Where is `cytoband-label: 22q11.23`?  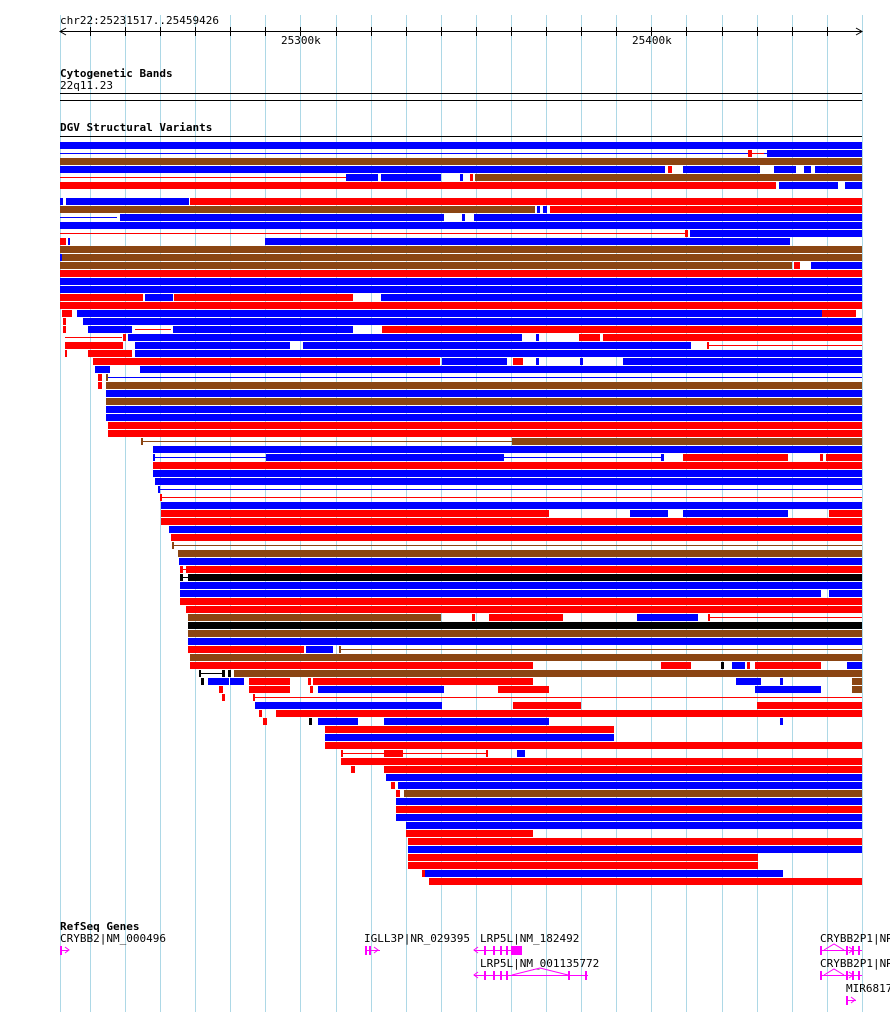
cytoband-label: 22q11.23 is located at coordinates (86, 85).